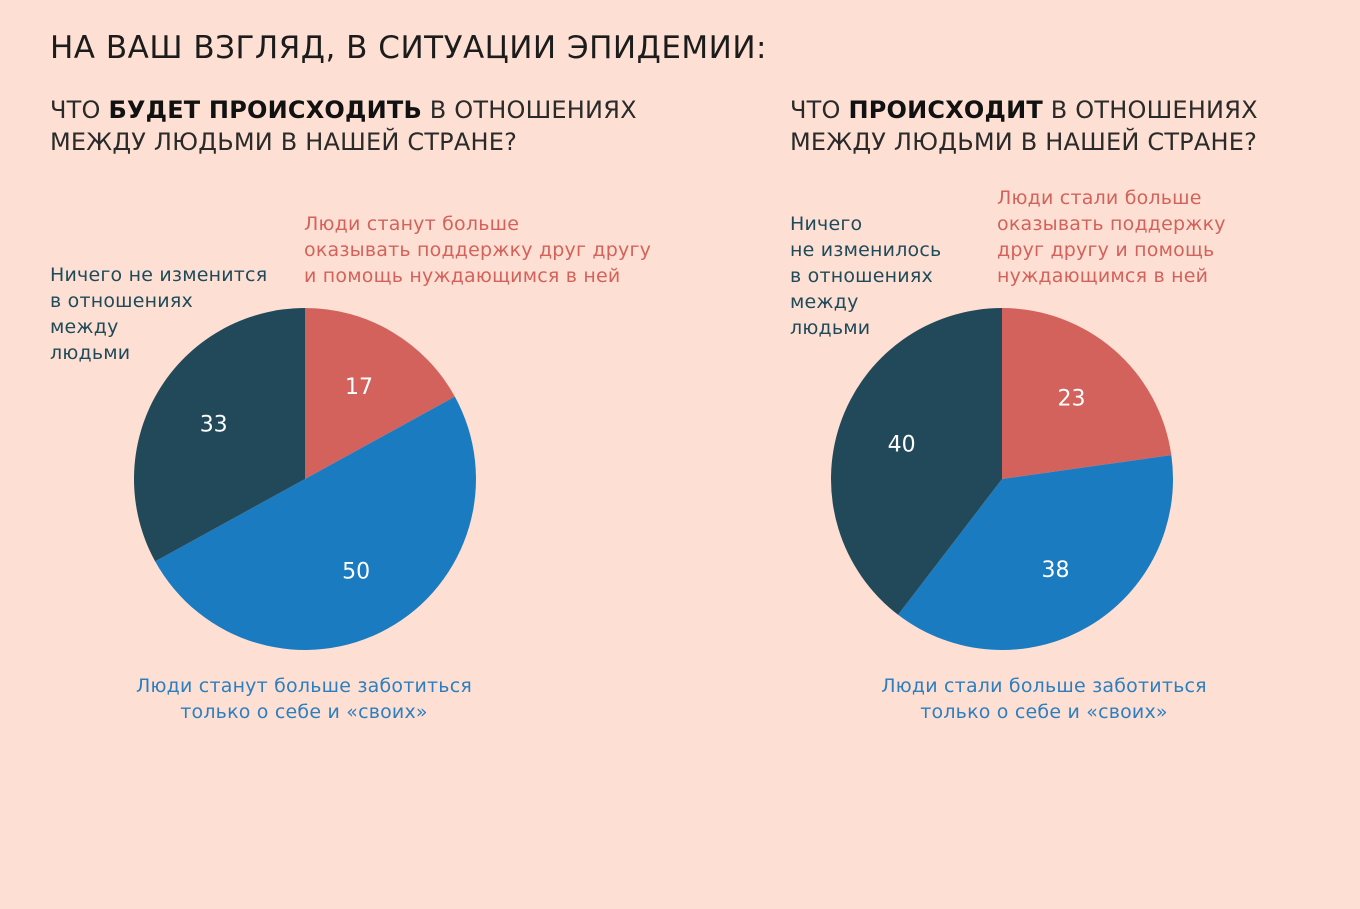 Image resolution: width=1360 pixels, height=909 pixels. I want to click on left-label-support-line: и помощь нуждающимся в ней, so click(462, 276).